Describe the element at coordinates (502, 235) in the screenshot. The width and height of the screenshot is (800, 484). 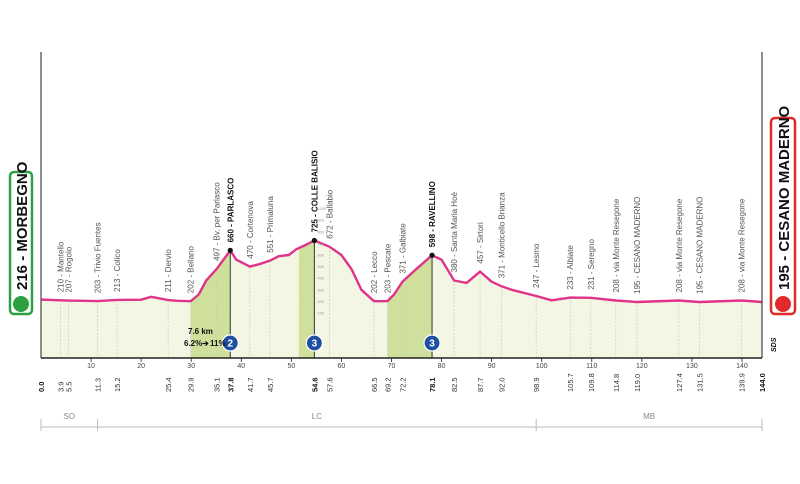
I see `place-label-19: 371 - Monticello Brianza` at that location.